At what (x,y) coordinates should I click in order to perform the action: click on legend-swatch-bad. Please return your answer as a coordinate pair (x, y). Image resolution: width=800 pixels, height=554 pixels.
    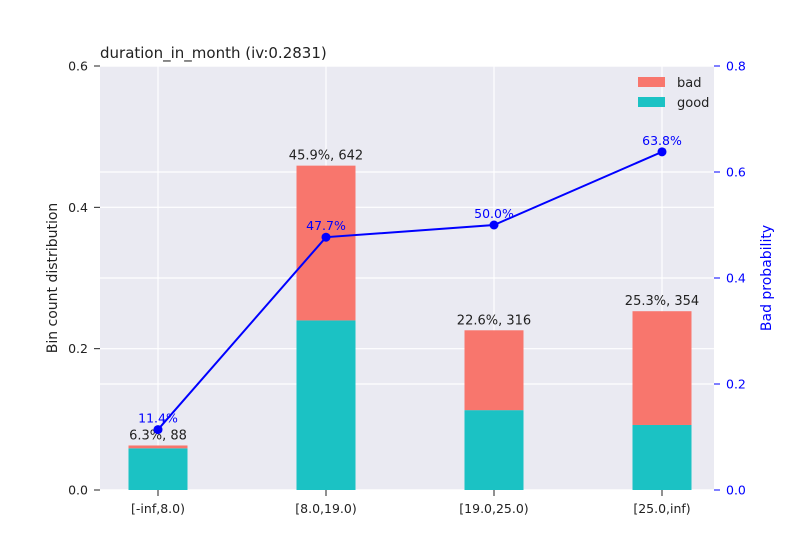
    Looking at the image, I should click on (651, 82).